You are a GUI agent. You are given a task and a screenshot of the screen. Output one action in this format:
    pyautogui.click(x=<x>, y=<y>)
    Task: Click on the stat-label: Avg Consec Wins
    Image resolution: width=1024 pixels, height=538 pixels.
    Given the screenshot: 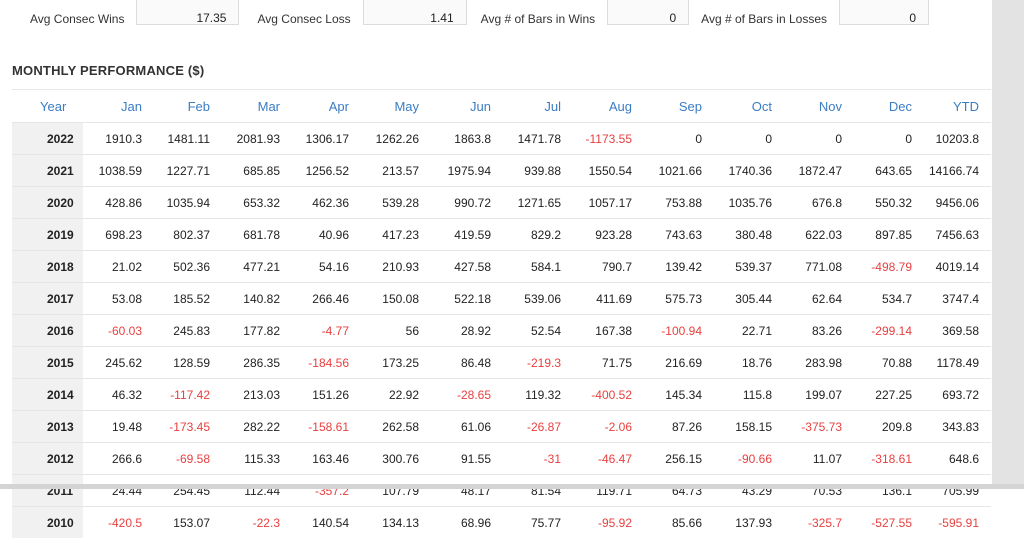 What is the action you would take?
    pyautogui.click(x=62, y=13)
    